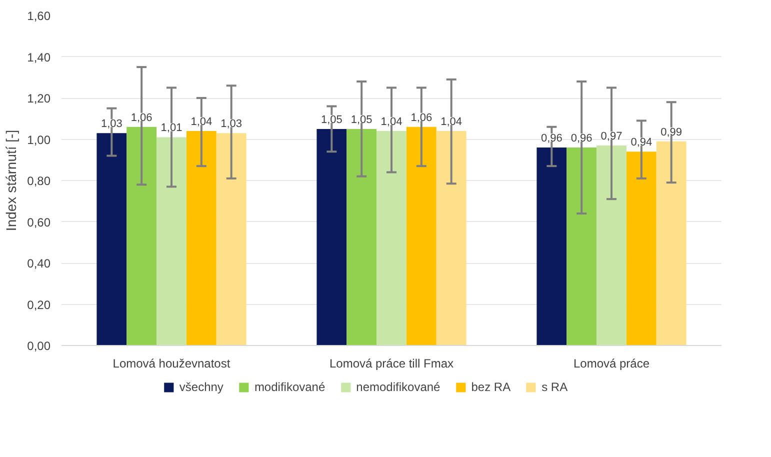  What do you see at coordinates (671, 132) in the screenshot?
I see `data-label: 0,99` at bounding box center [671, 132].